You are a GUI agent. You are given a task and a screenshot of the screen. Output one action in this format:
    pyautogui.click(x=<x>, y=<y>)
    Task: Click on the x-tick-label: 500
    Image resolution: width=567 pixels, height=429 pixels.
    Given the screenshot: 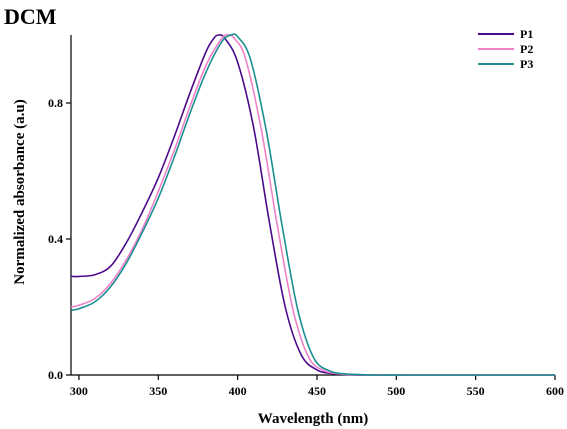 What is the action you would take?
    pyautogui.click(x=396, y=391)
    